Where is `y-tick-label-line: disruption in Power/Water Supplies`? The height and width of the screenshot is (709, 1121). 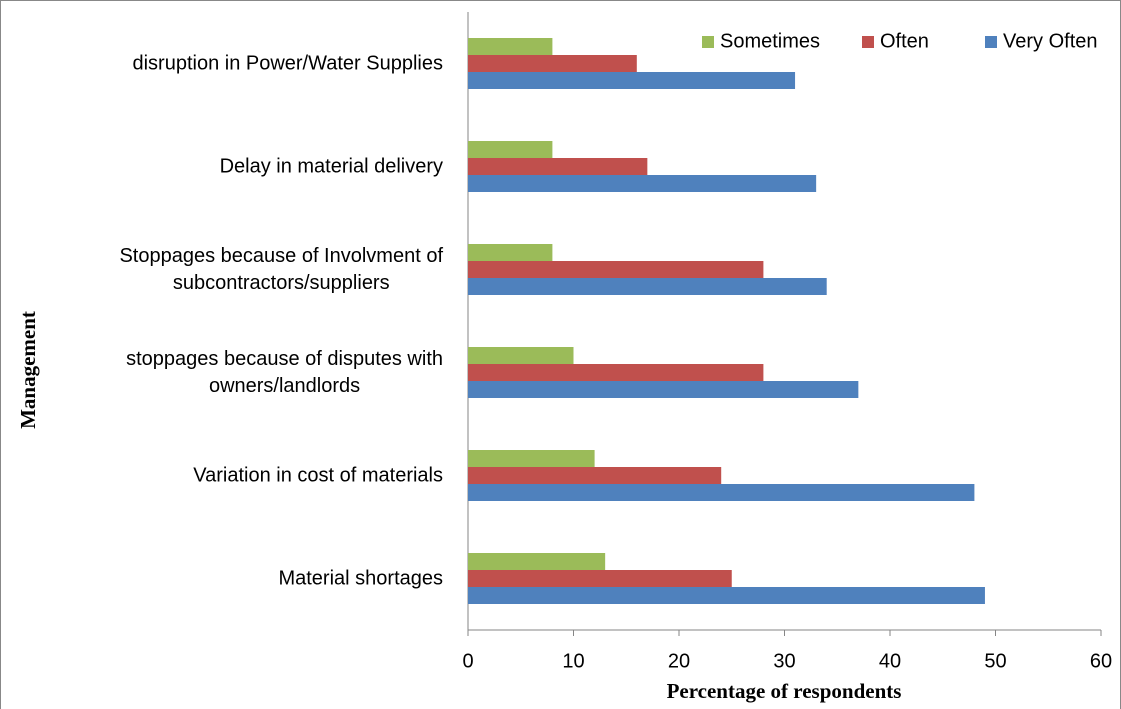 y-tick-label-line: disruption in Power/Water Supplies is located at coordinates (287, 63).